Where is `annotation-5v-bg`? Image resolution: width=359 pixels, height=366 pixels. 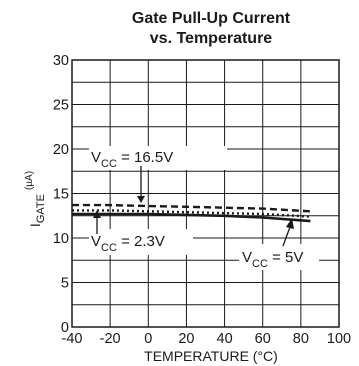
annotation-5v-bg is located at coordinates (279, 257).